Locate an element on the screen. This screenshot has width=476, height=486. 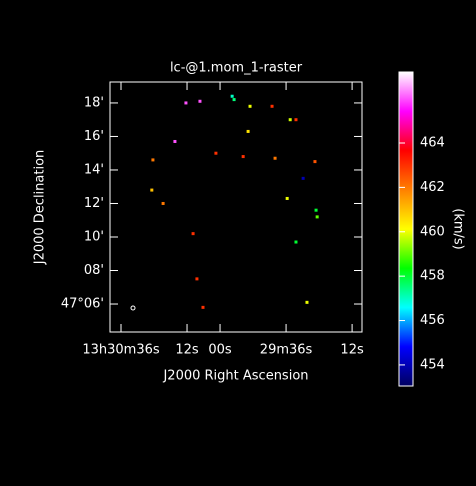
x-axis-label: J2000 Right Ascension is located at coordinates (235, 376).